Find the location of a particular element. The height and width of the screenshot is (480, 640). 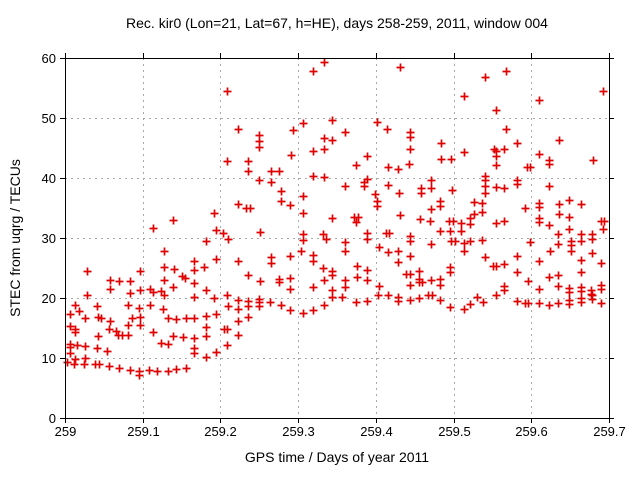

y-tick-label: 50 is located at coordinates (49, 118).